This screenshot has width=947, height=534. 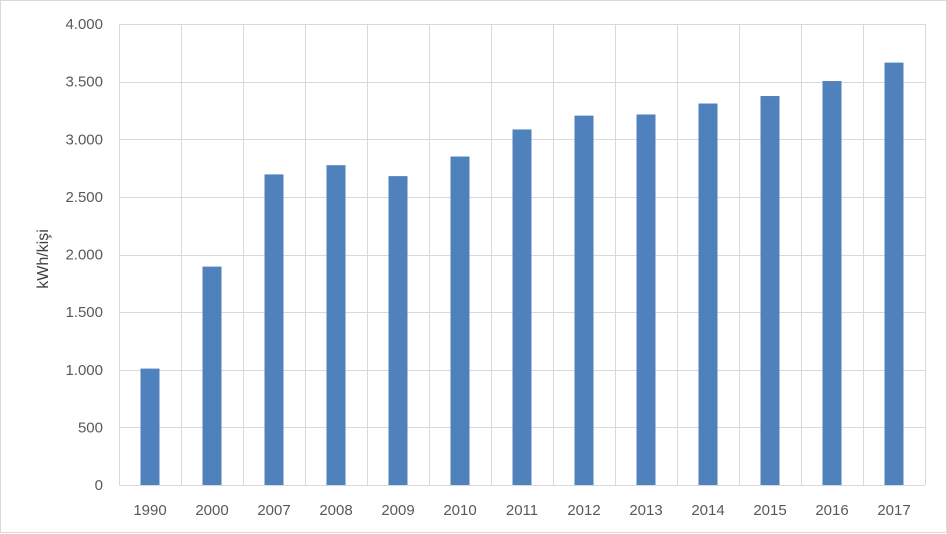 I want to click on x-tick-label: 2009, so click(x=397, y=510).